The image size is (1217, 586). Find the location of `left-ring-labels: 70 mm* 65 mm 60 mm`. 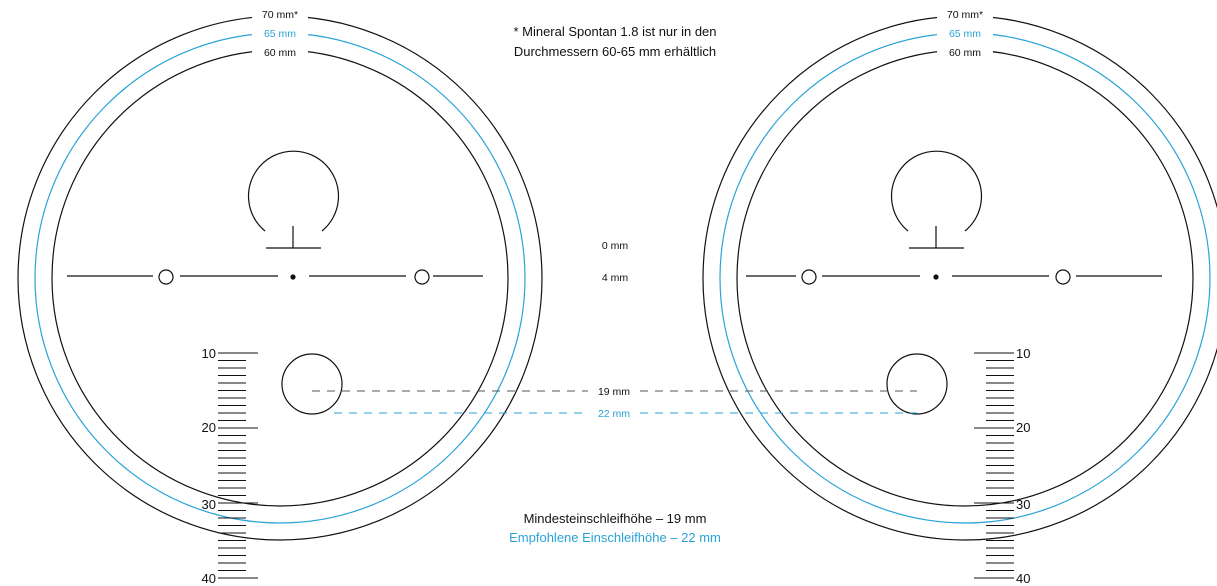

left-ring-labels: 70 mm* 65 mm 60 mm is located at coordinates (280, 33).